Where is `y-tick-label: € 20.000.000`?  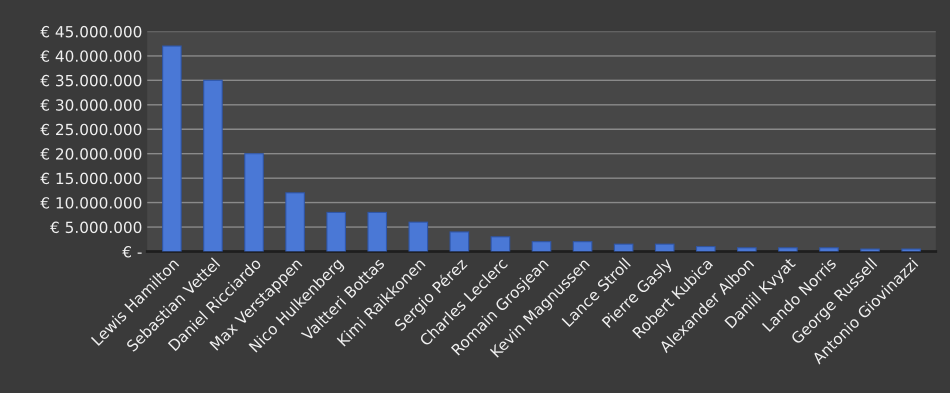
y-tick-label: € 20.000.000 is located at coordinates (91, 154).